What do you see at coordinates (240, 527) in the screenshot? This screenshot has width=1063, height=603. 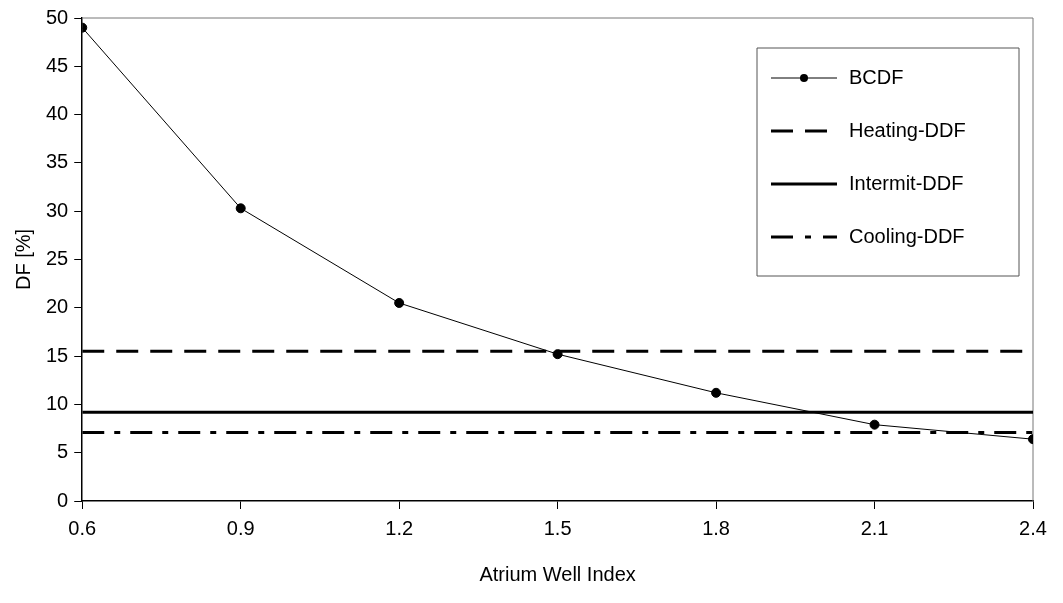 I see `x-tick-label: 0.9` at bounding box center [240, 527].